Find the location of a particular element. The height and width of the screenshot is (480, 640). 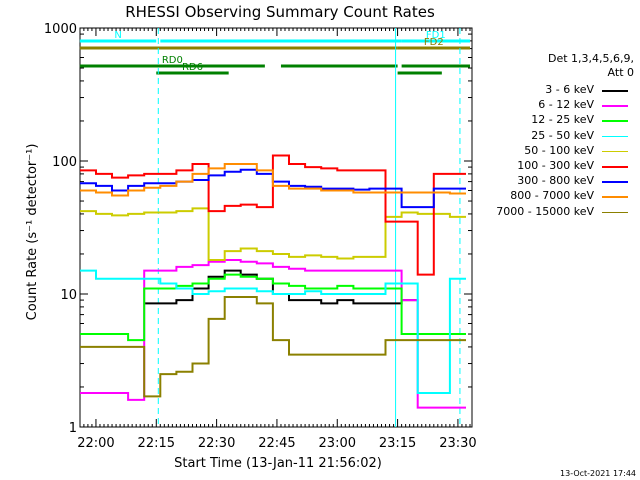

flag-label: FD1 is located at coordinates (436, 35).